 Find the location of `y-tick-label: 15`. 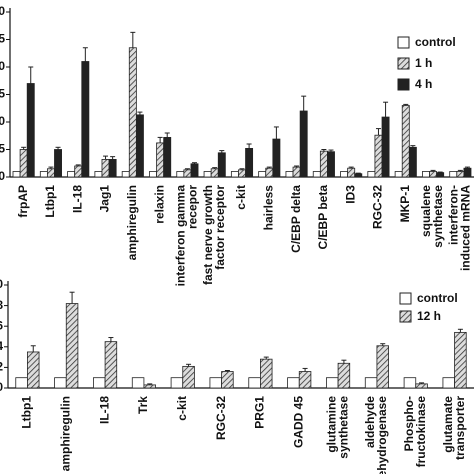

y-tick-label: 15 is located at coordinates (2, 94).